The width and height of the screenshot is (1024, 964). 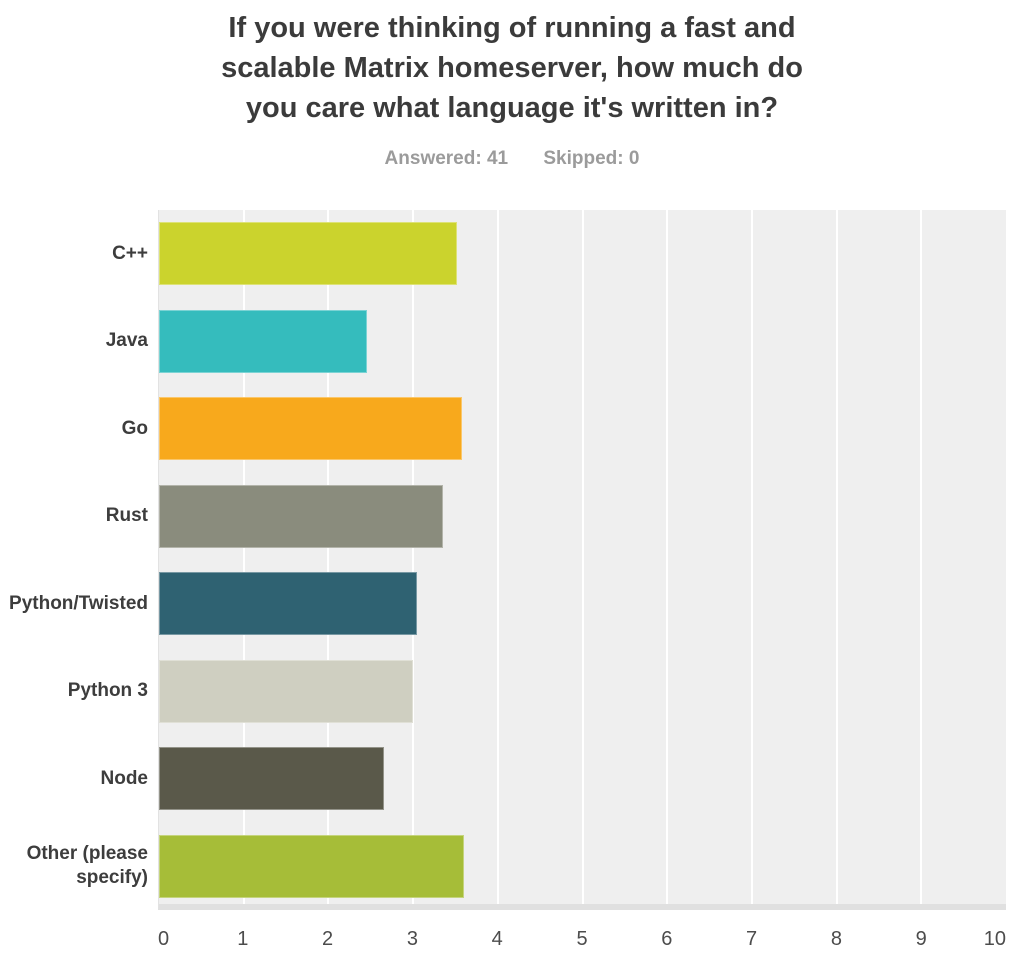 What do you see at coordinates (124, 778) in the screenshot?
I see `category-label: Node` at bounding box center [124, 778].